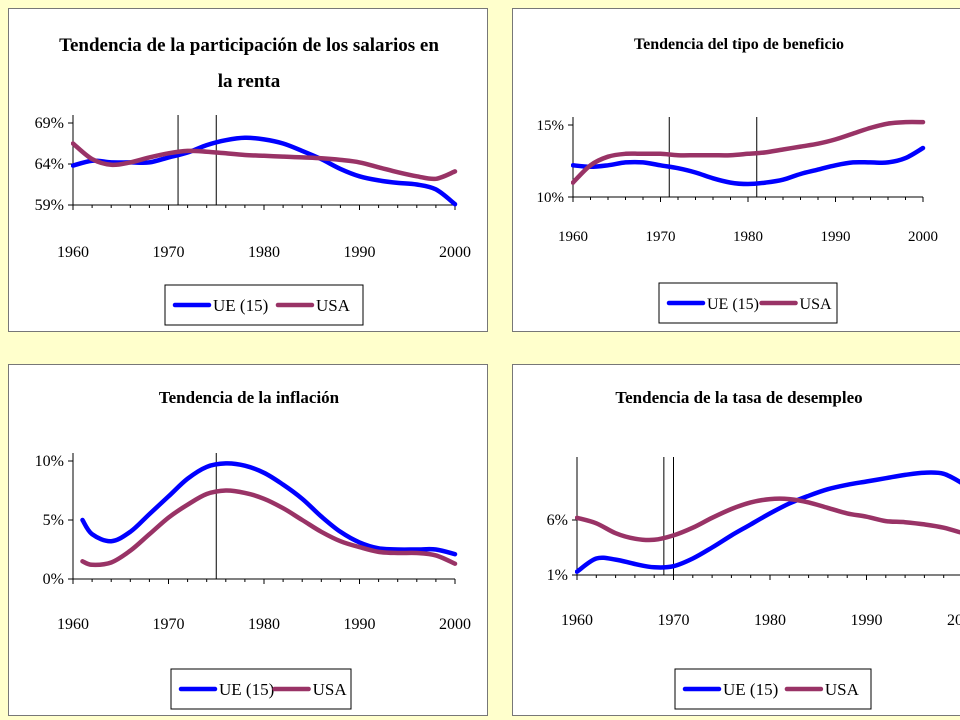 This screenshot has width=960, height=720. I want to click on y-tick-label: 64%, so click(49, 164).